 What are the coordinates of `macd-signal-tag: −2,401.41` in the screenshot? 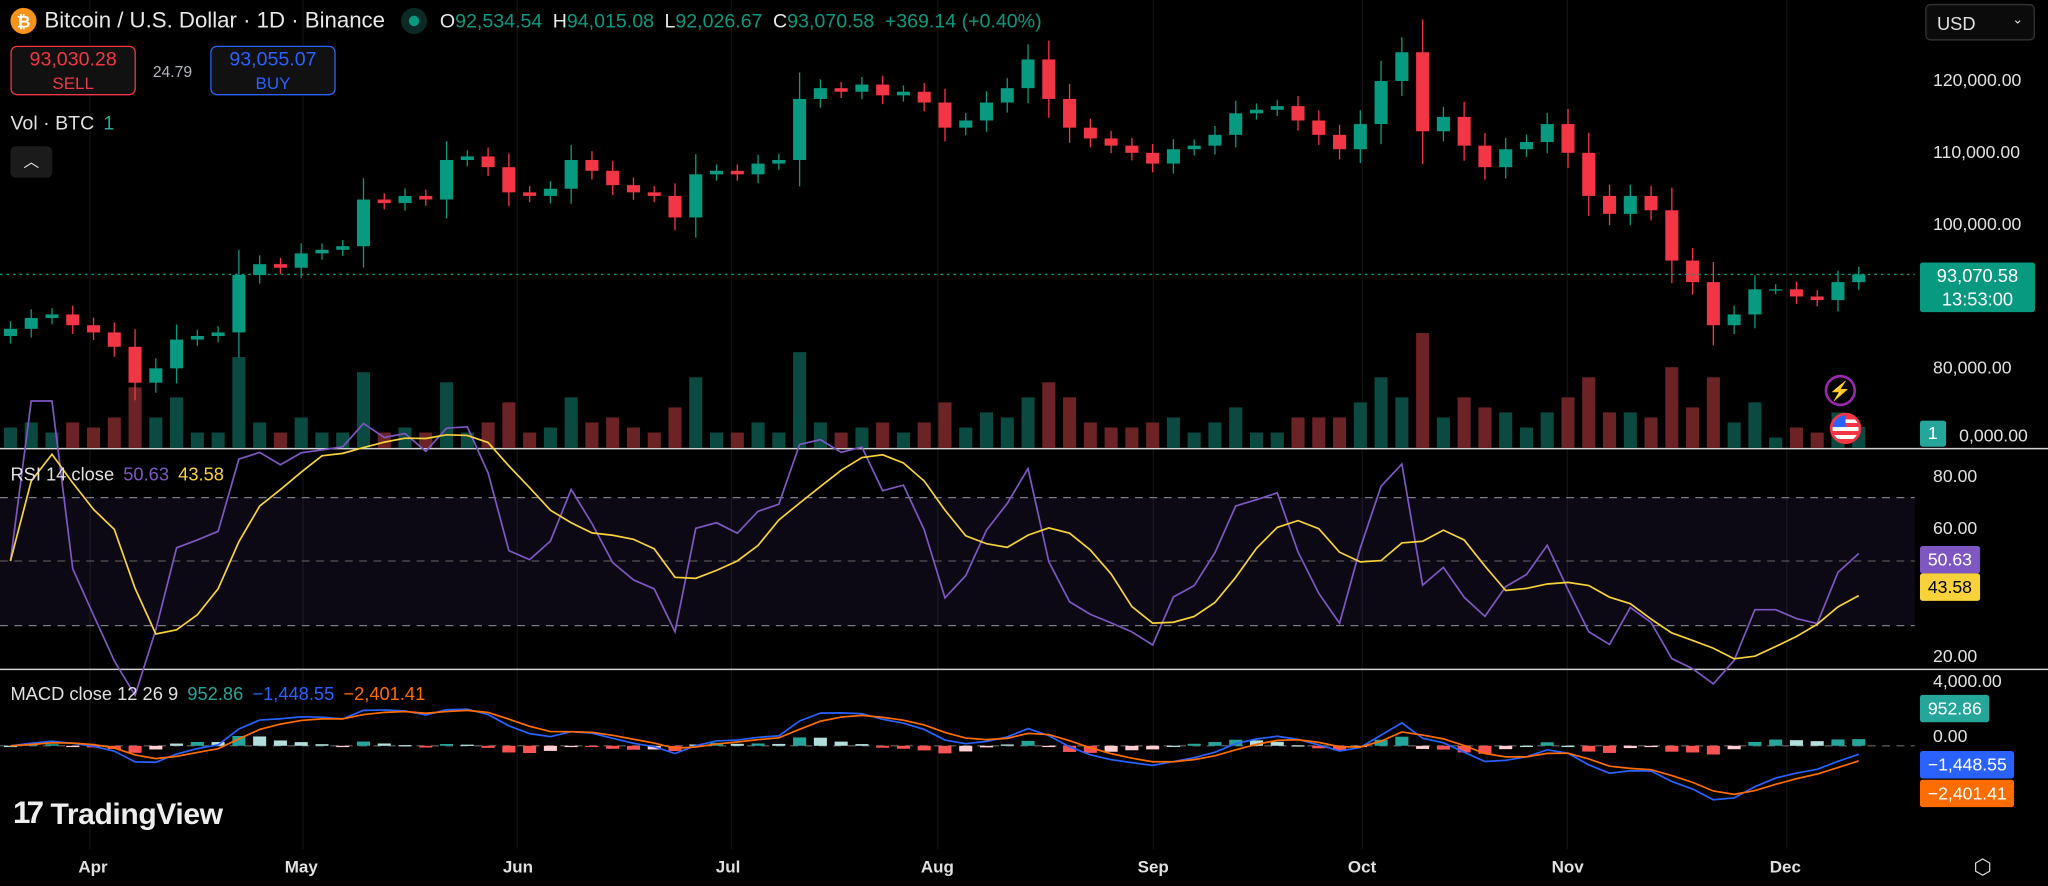 It's located at (1967, 793).